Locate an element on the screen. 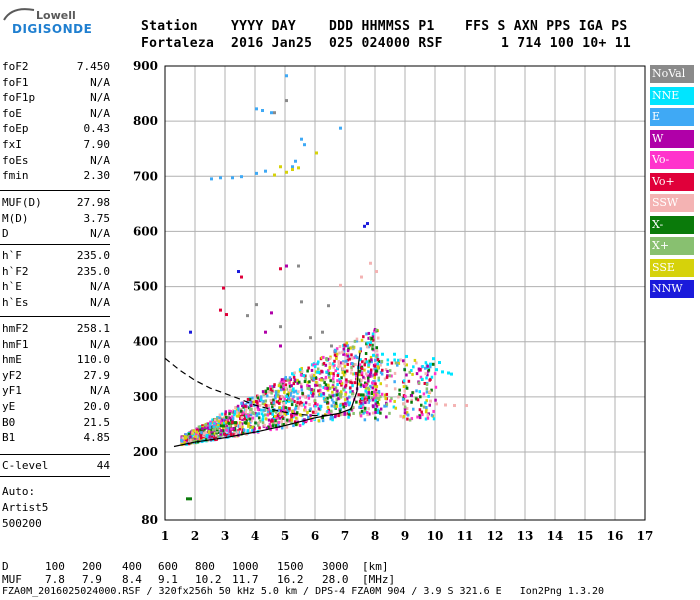 This screenshot has height=600, width=700. param-hf: h`F 235.0 is located at coordinates (56, 257).